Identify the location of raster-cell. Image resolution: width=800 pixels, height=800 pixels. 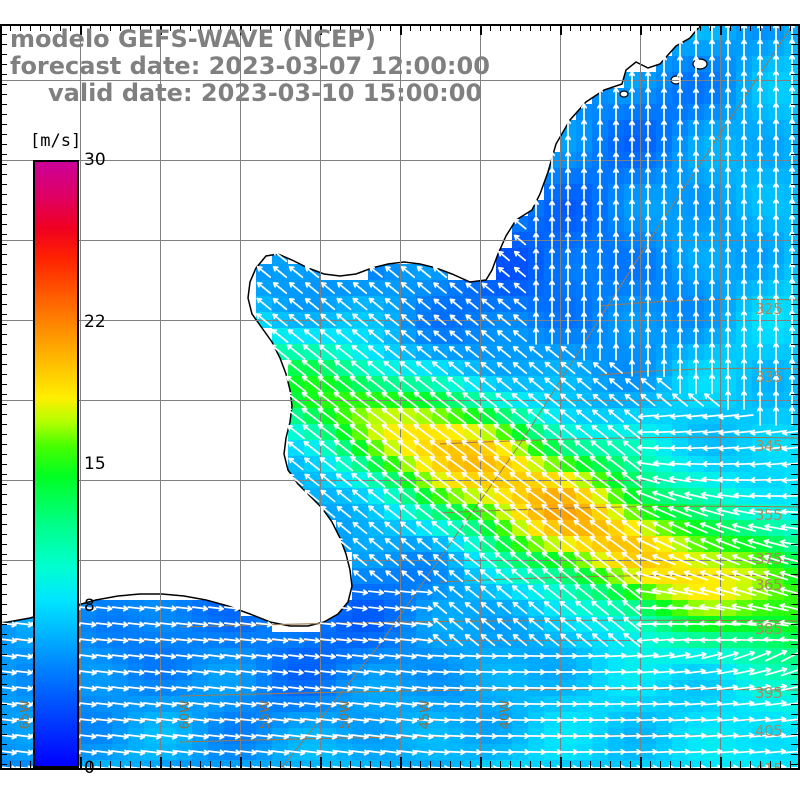
(296, 765).